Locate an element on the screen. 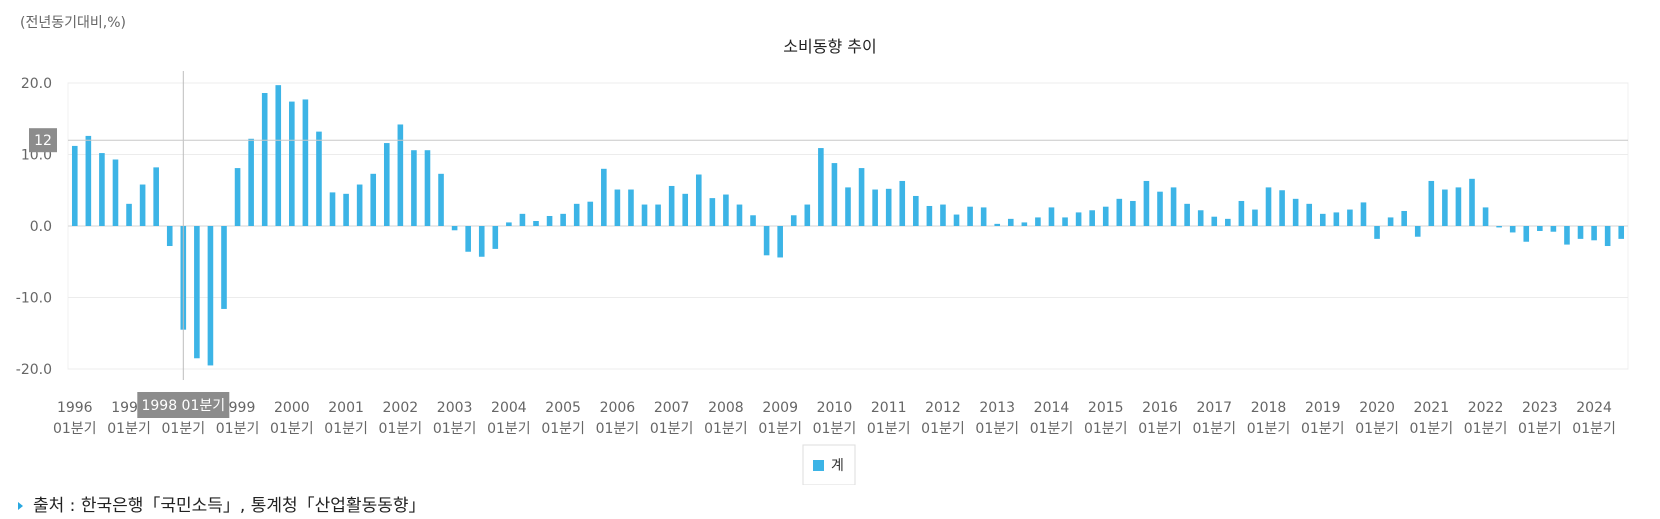  legend-swatch is located at coordinates (818, 465).